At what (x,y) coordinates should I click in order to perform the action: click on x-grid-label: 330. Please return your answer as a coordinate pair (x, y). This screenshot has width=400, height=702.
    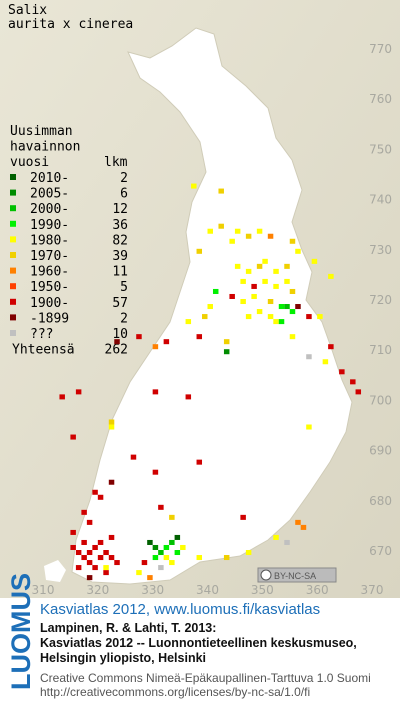
    Looking at the image, I should click on (152, 590).